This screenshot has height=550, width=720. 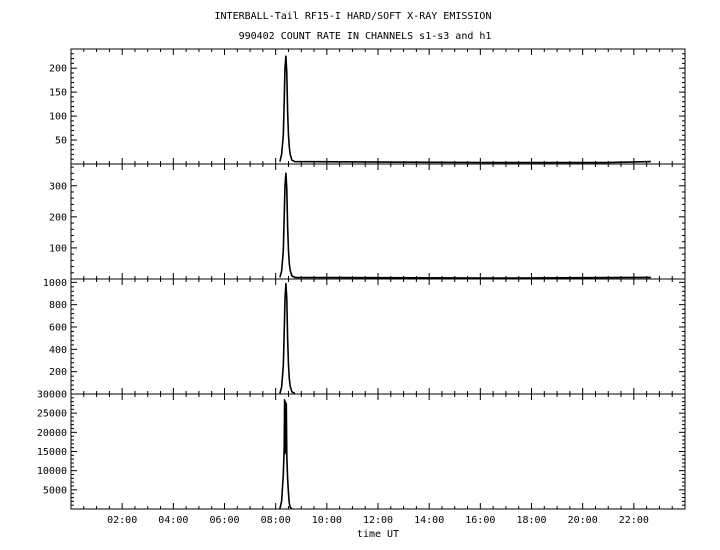 I want to click on panel-2-count-rate-line, so click(x=465, y=225).